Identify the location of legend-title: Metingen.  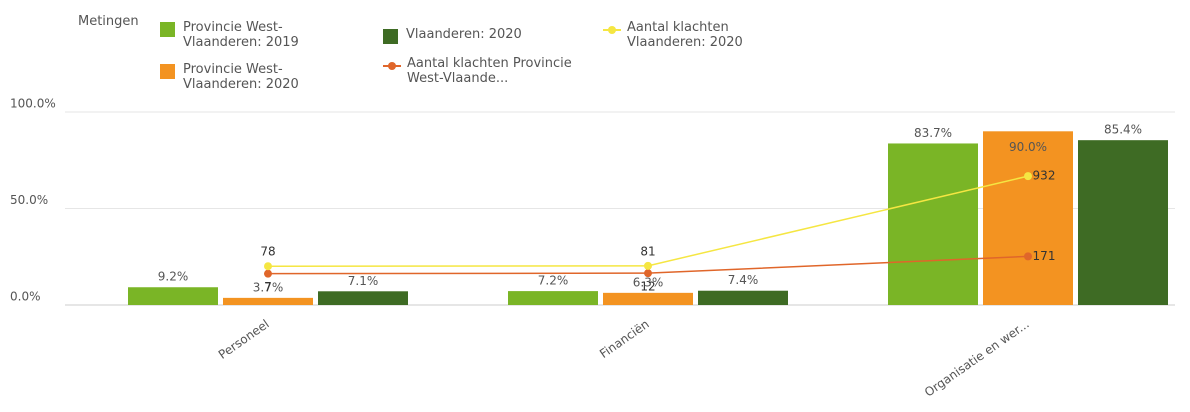
(108, 21).